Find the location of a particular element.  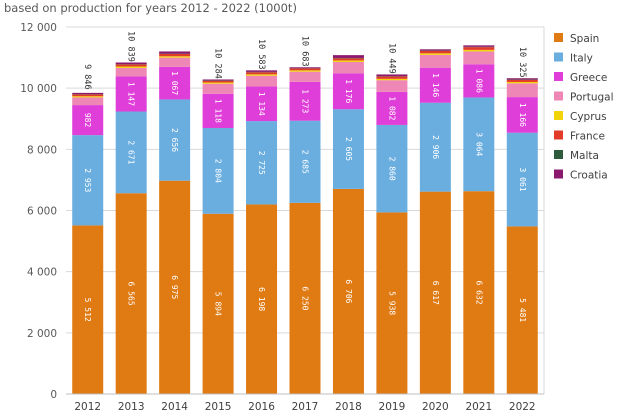

data-label-greece-2019: 1 082 is located at coordinates (391, 108).